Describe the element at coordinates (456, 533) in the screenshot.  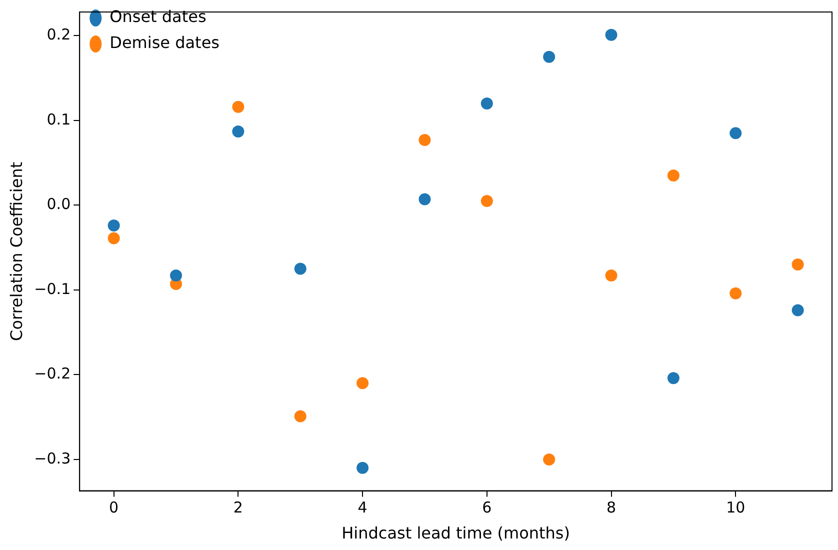
I see `x-axis-title: Hindcast lead time (months)` at that location.